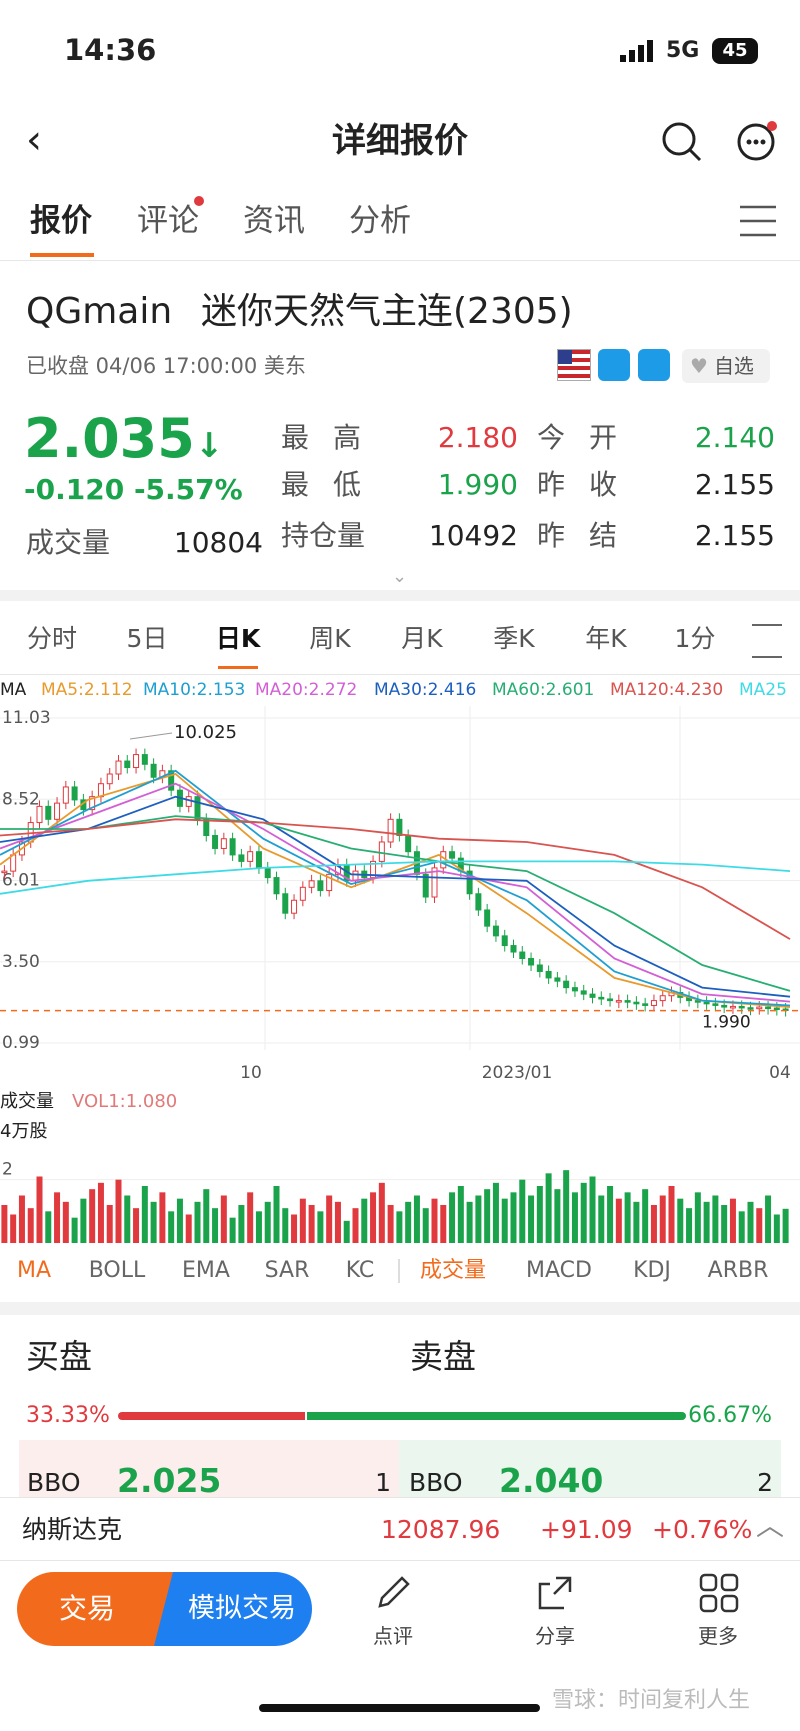  Describe the element at coordinates (117, 1270) in the screenshot. I see `indicator-tab: BOLL` at that location.